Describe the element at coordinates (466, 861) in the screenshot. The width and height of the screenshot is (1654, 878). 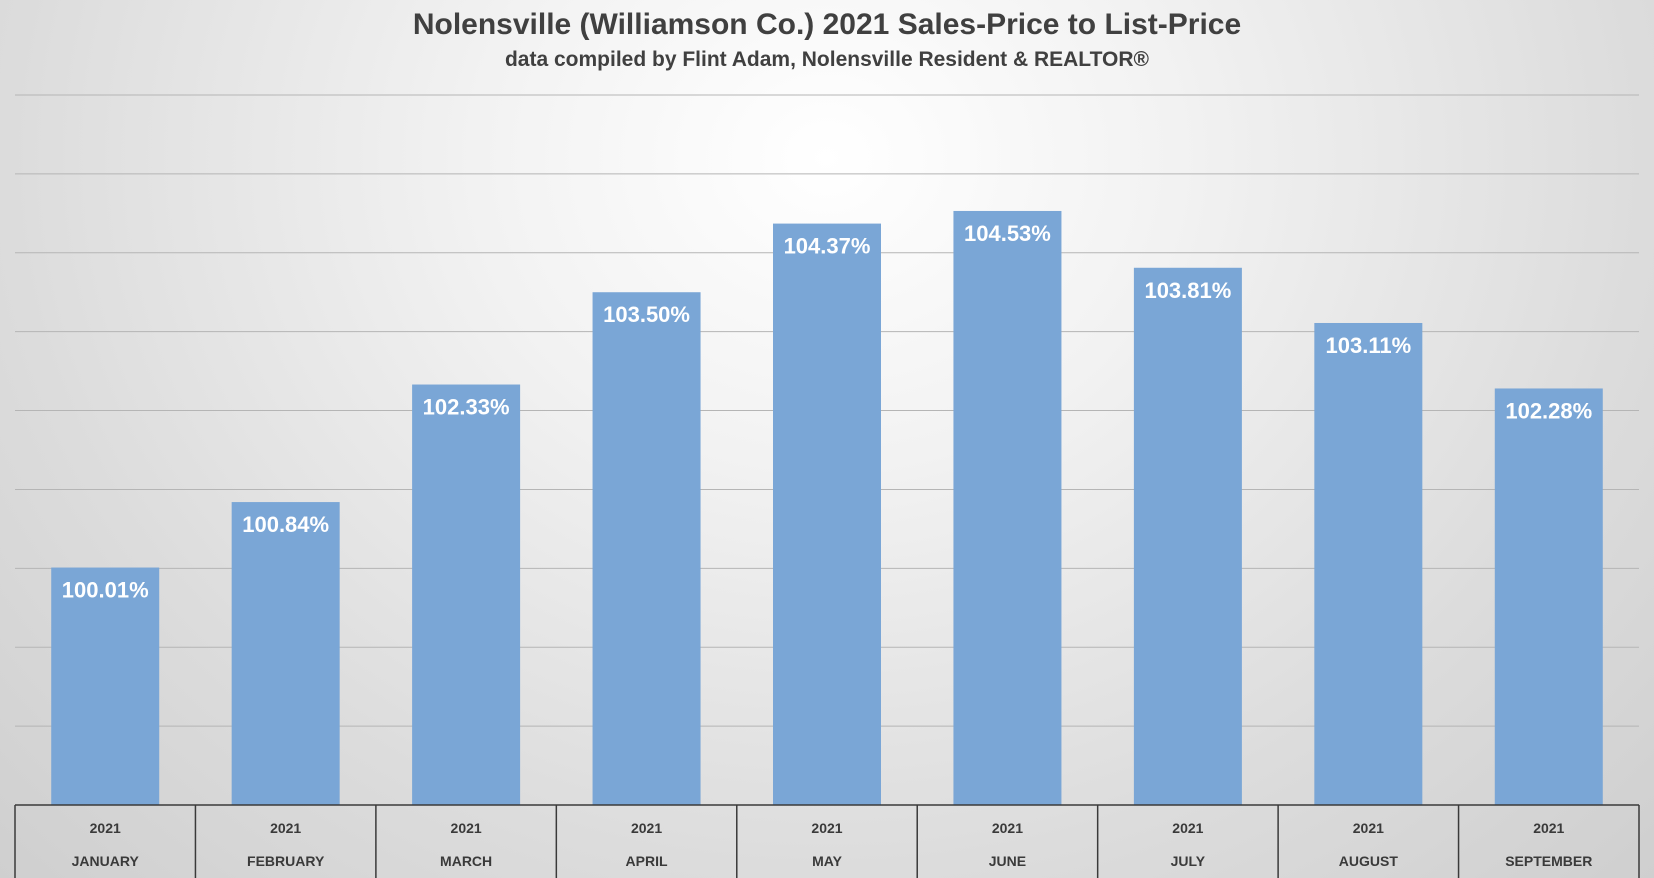
I see `tick-label-month: MARCH` at that location.